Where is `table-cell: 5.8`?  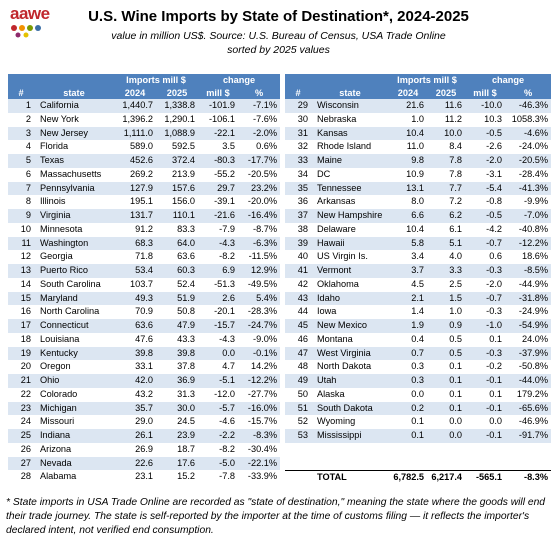
table-cell: 5.8 is located at coordinates (408, 243).